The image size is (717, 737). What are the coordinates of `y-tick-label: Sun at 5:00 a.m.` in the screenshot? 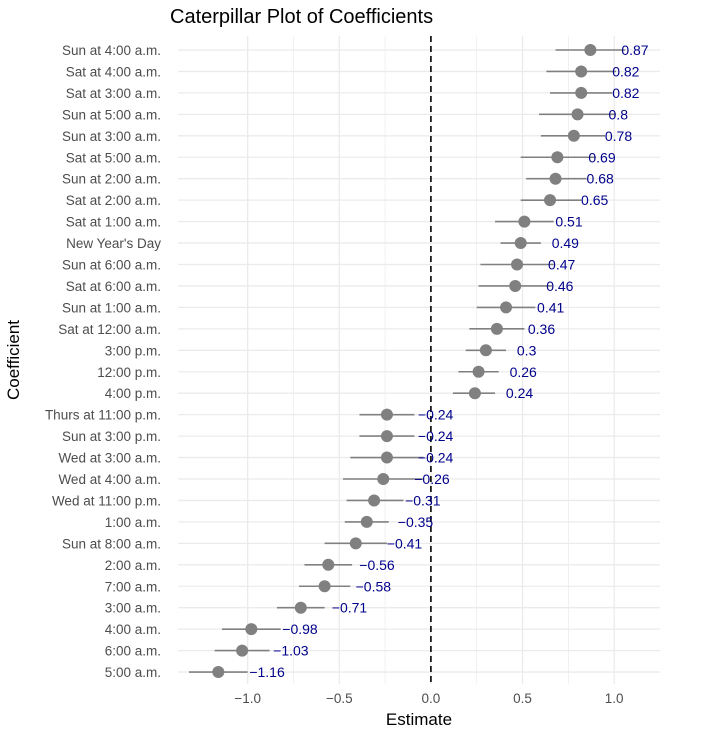 It's located at (111, 114).